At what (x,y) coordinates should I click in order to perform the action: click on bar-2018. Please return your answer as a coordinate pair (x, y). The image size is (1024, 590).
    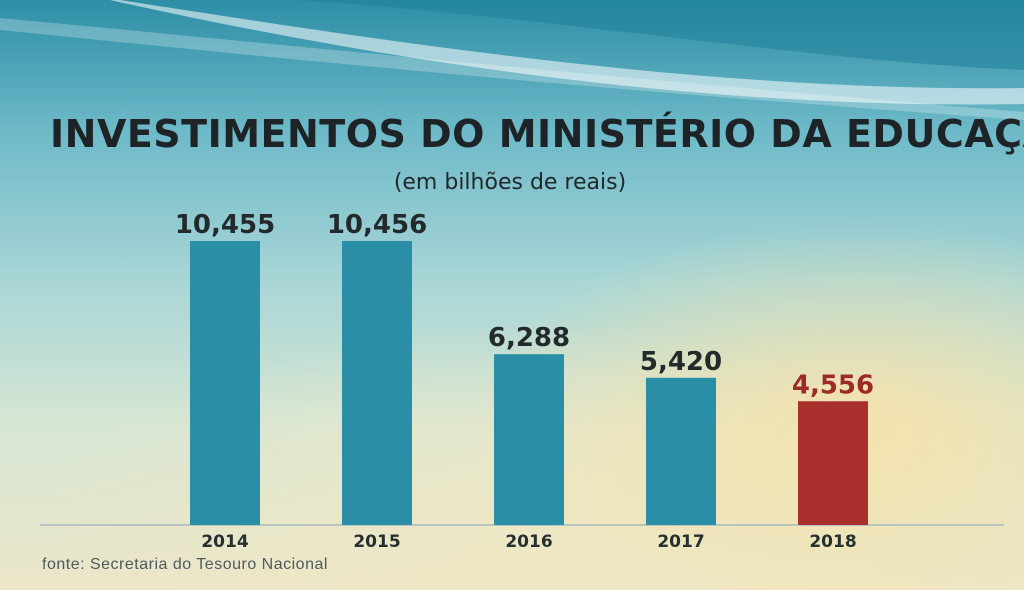
    Looking at the image, I should click on (833, 463).